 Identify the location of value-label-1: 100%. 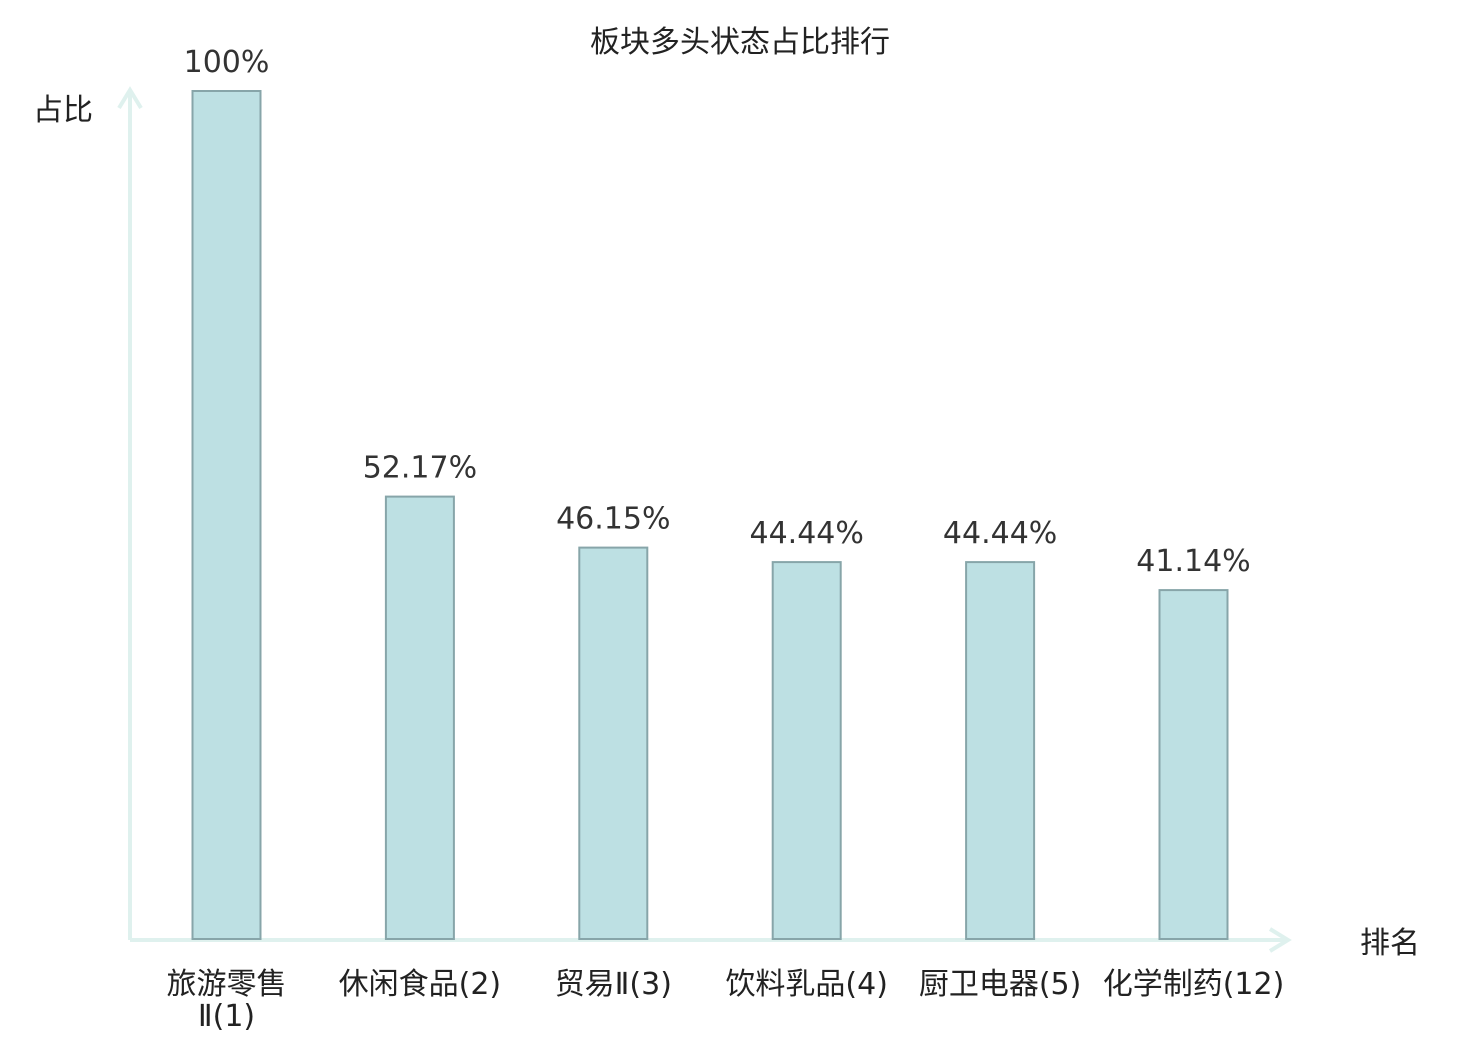
(227, 62).